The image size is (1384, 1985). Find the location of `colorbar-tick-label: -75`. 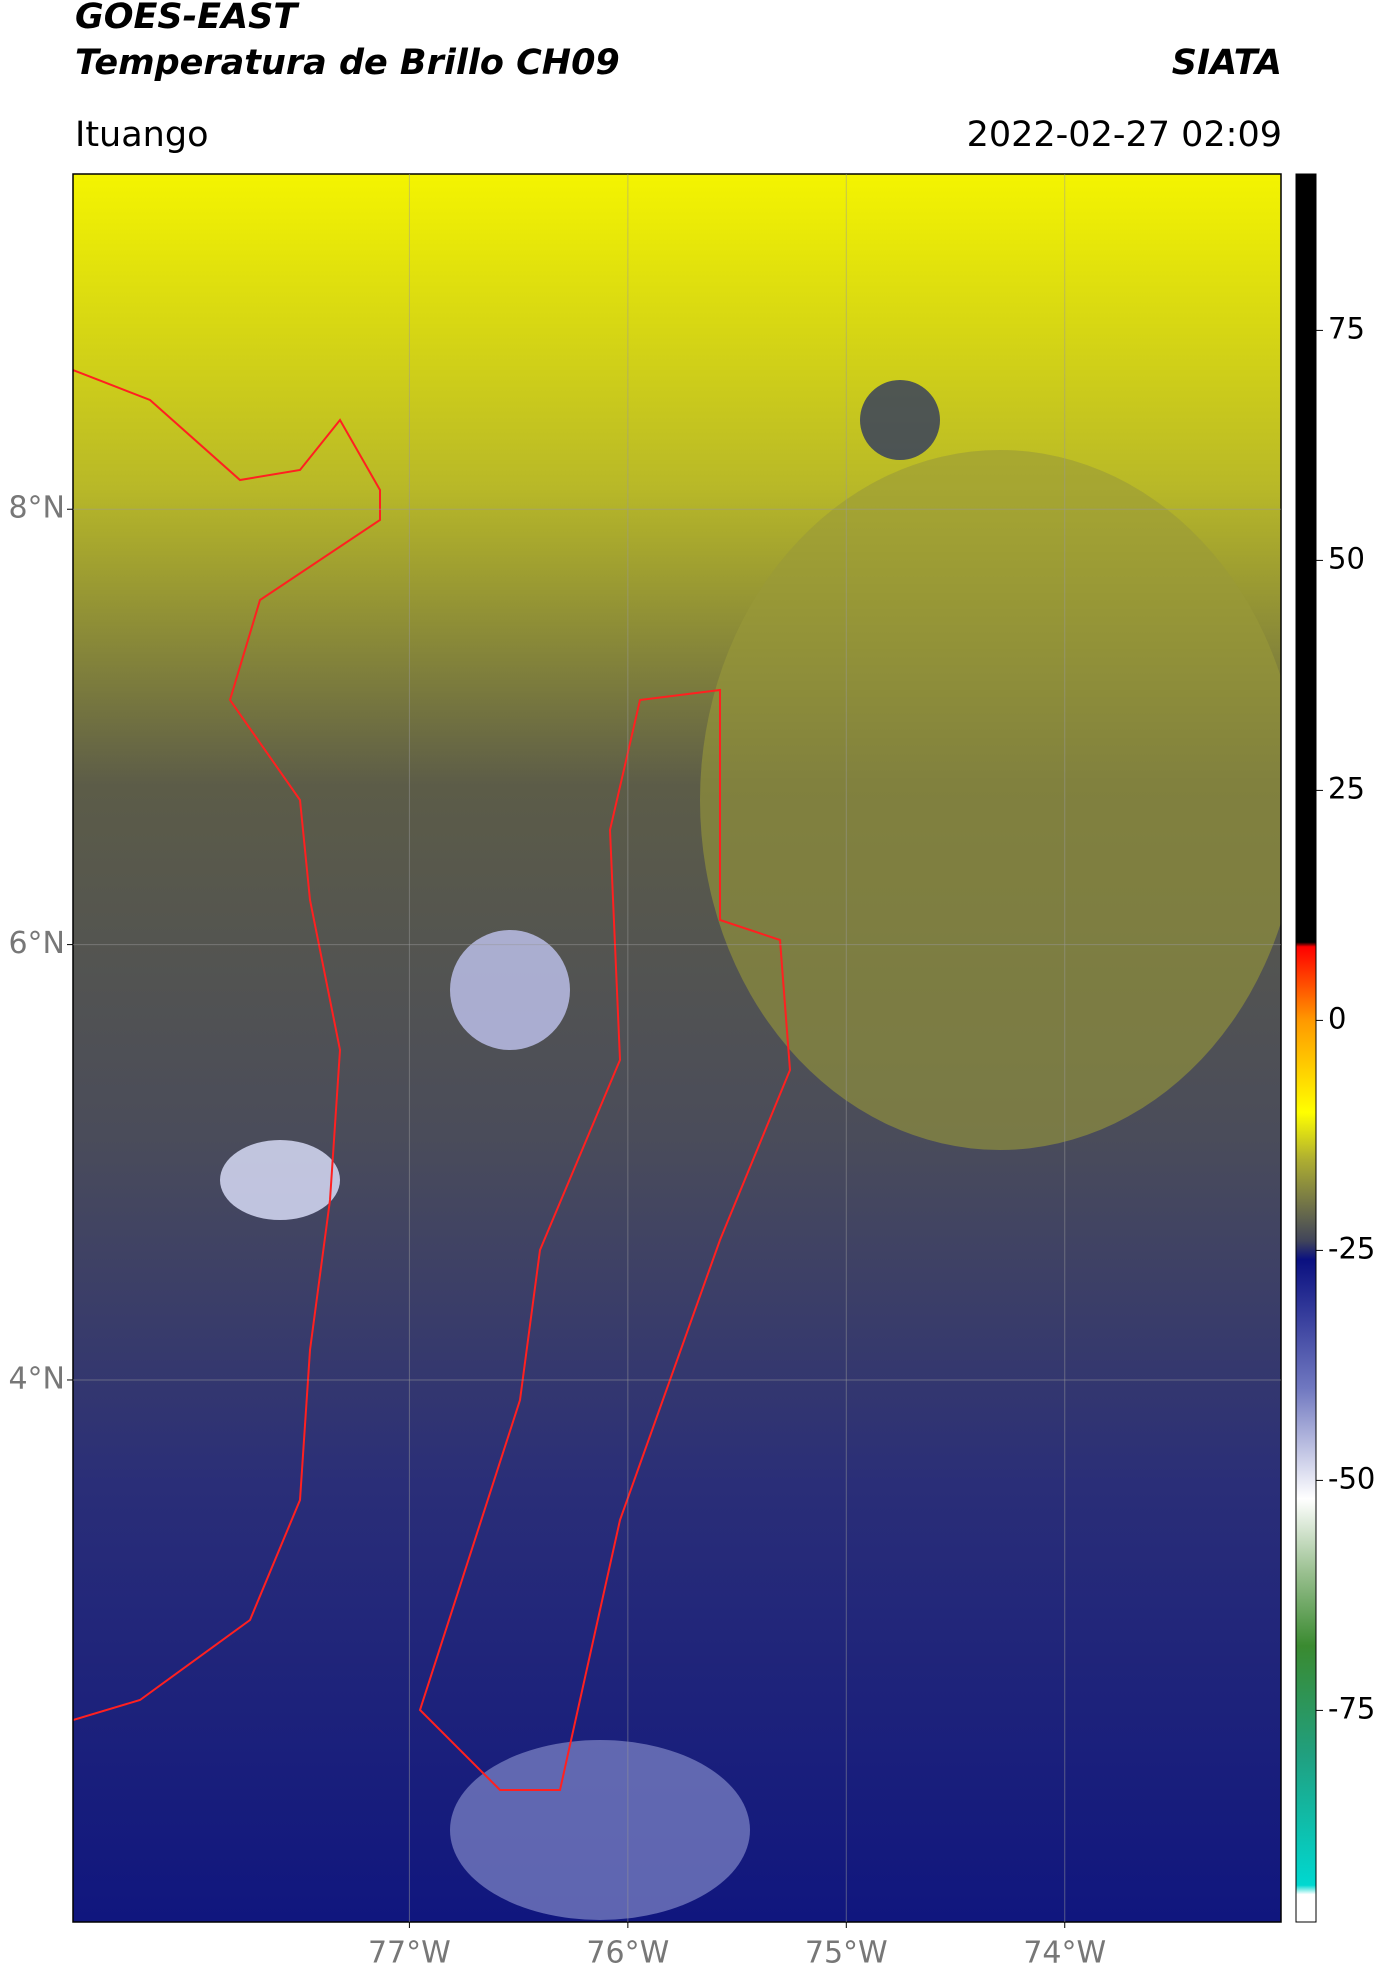

colorbar-tick-label: -75 is located at coordinates (1351, 1708).